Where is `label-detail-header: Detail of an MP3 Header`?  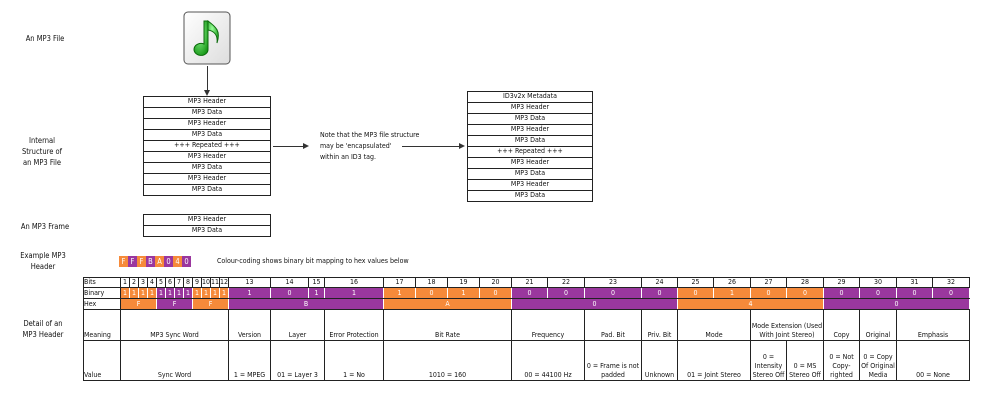 label-detail-header: Detail of an MP3 Header is located at coordinates (43, 329).